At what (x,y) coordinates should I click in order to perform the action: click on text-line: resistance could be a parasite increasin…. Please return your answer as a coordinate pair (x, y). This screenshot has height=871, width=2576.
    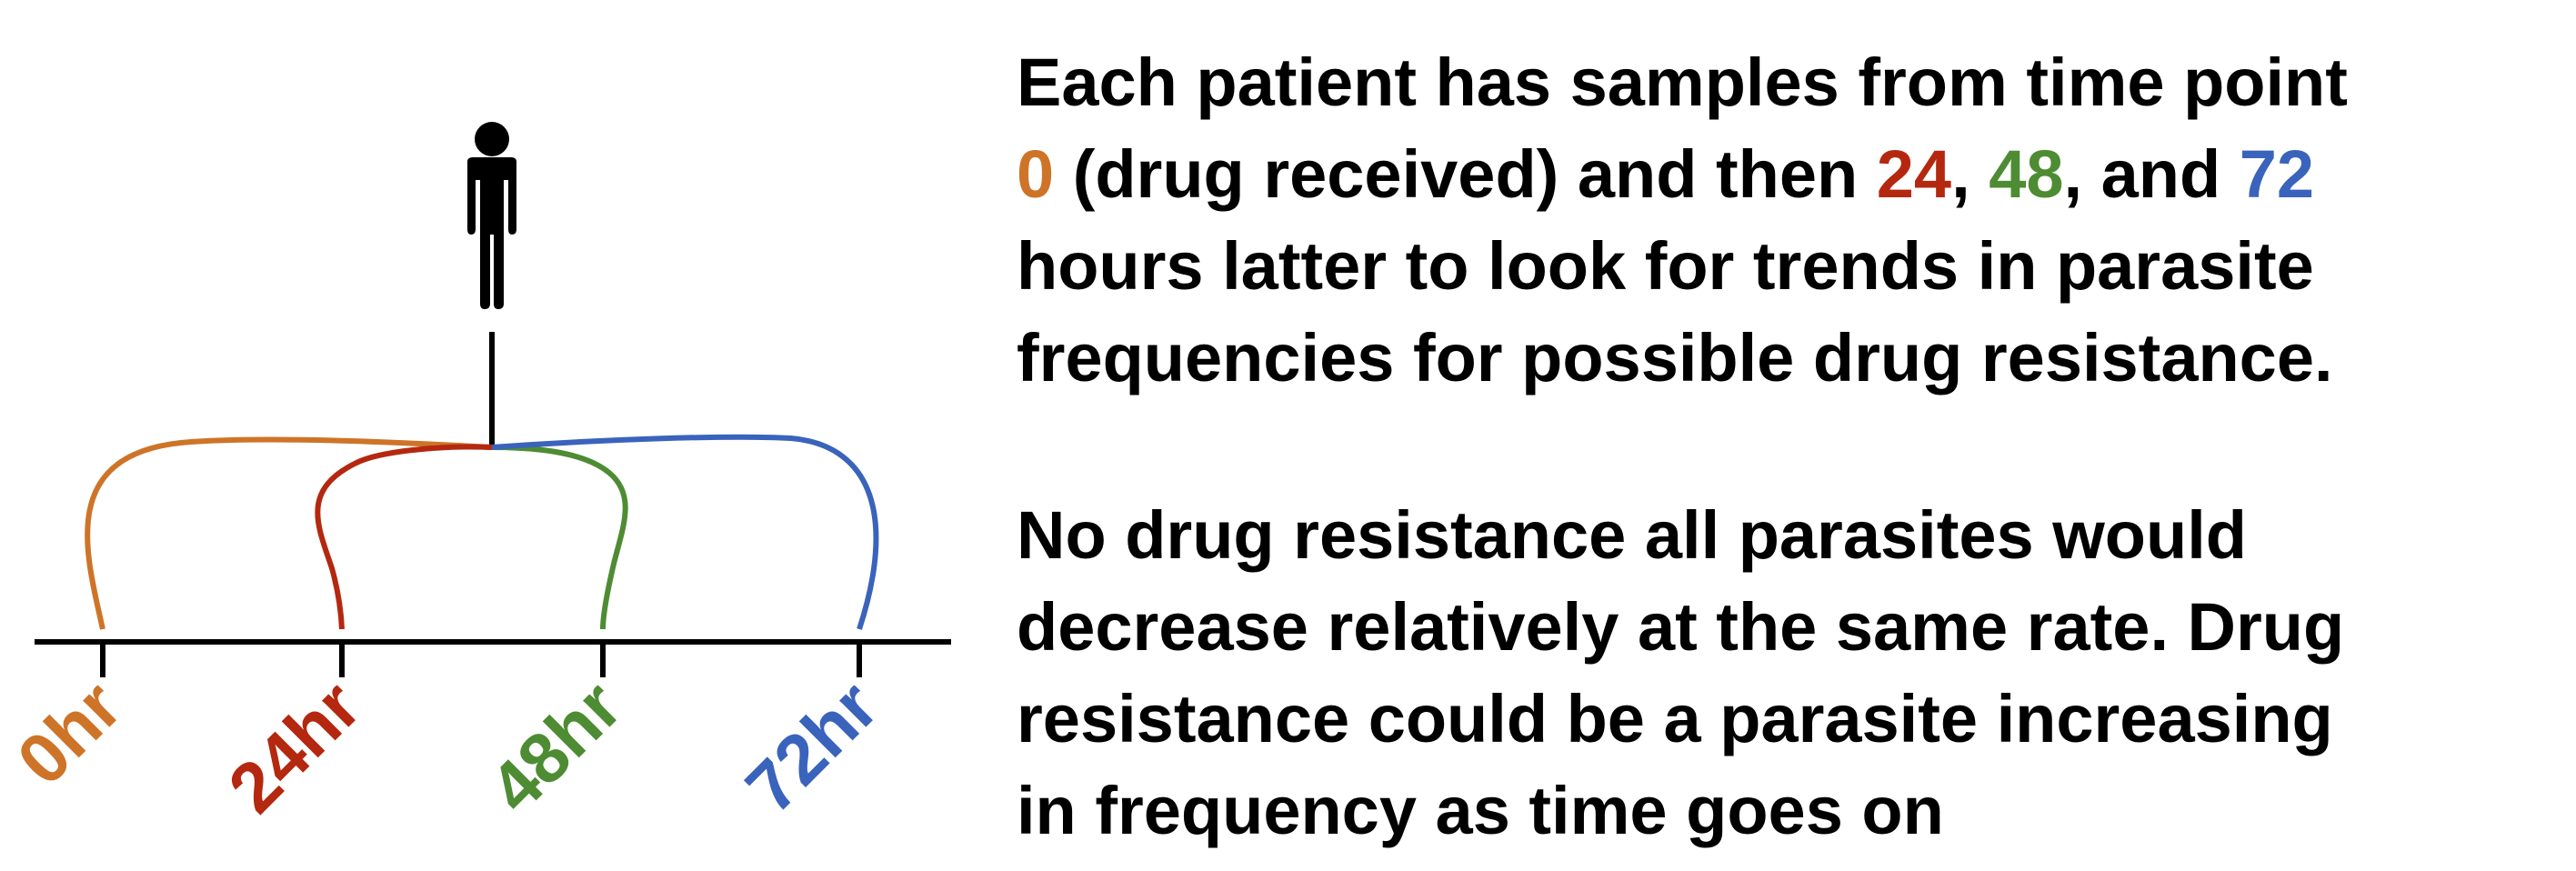
    Looking at the image, I should click on (1675, 718).